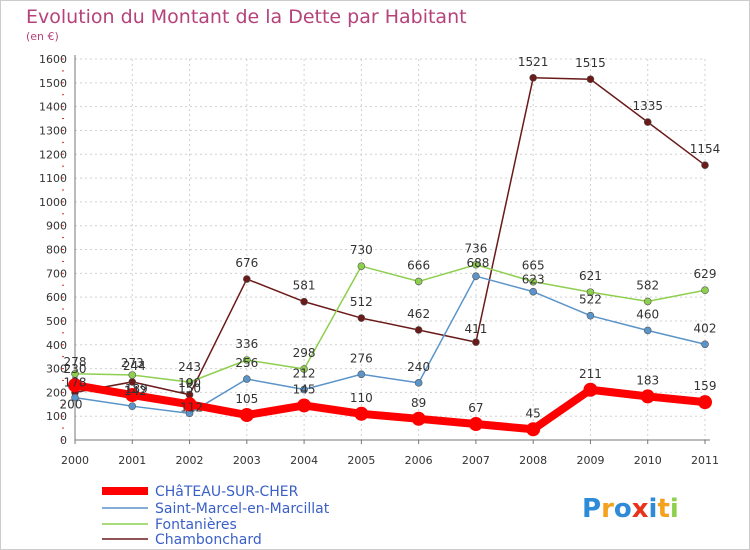 The image size is (750, 550). What do you see at coordinates (590, 374) in the screenshot?
I see `data-label: 211` at bounding box center [590, 374].